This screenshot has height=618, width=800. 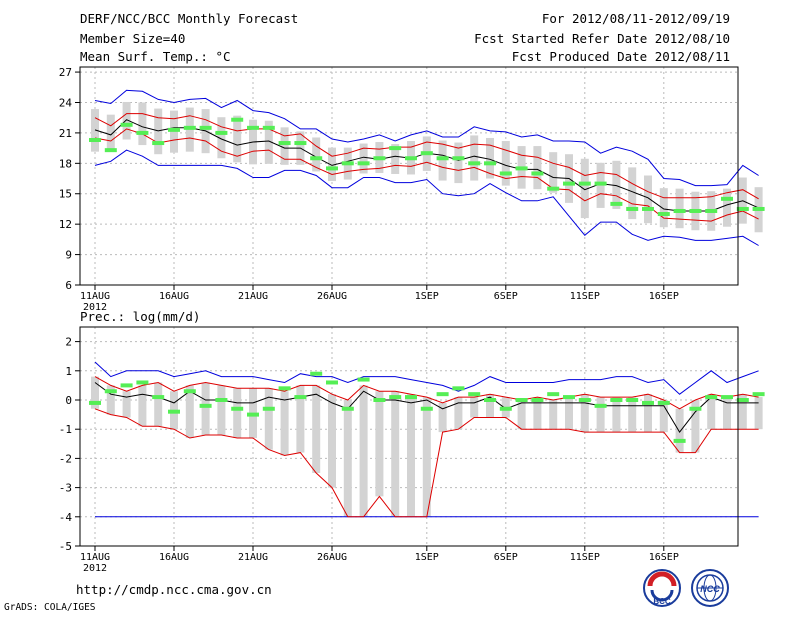 What do you see at coordinates (585, 296) in the screenshot?
I see `p1-xtick-label: 11SEP` at bounding box center [585, 296].